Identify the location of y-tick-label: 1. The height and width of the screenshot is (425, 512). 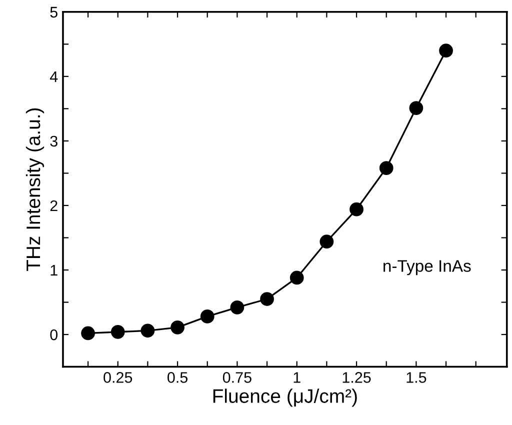
(54, 270).